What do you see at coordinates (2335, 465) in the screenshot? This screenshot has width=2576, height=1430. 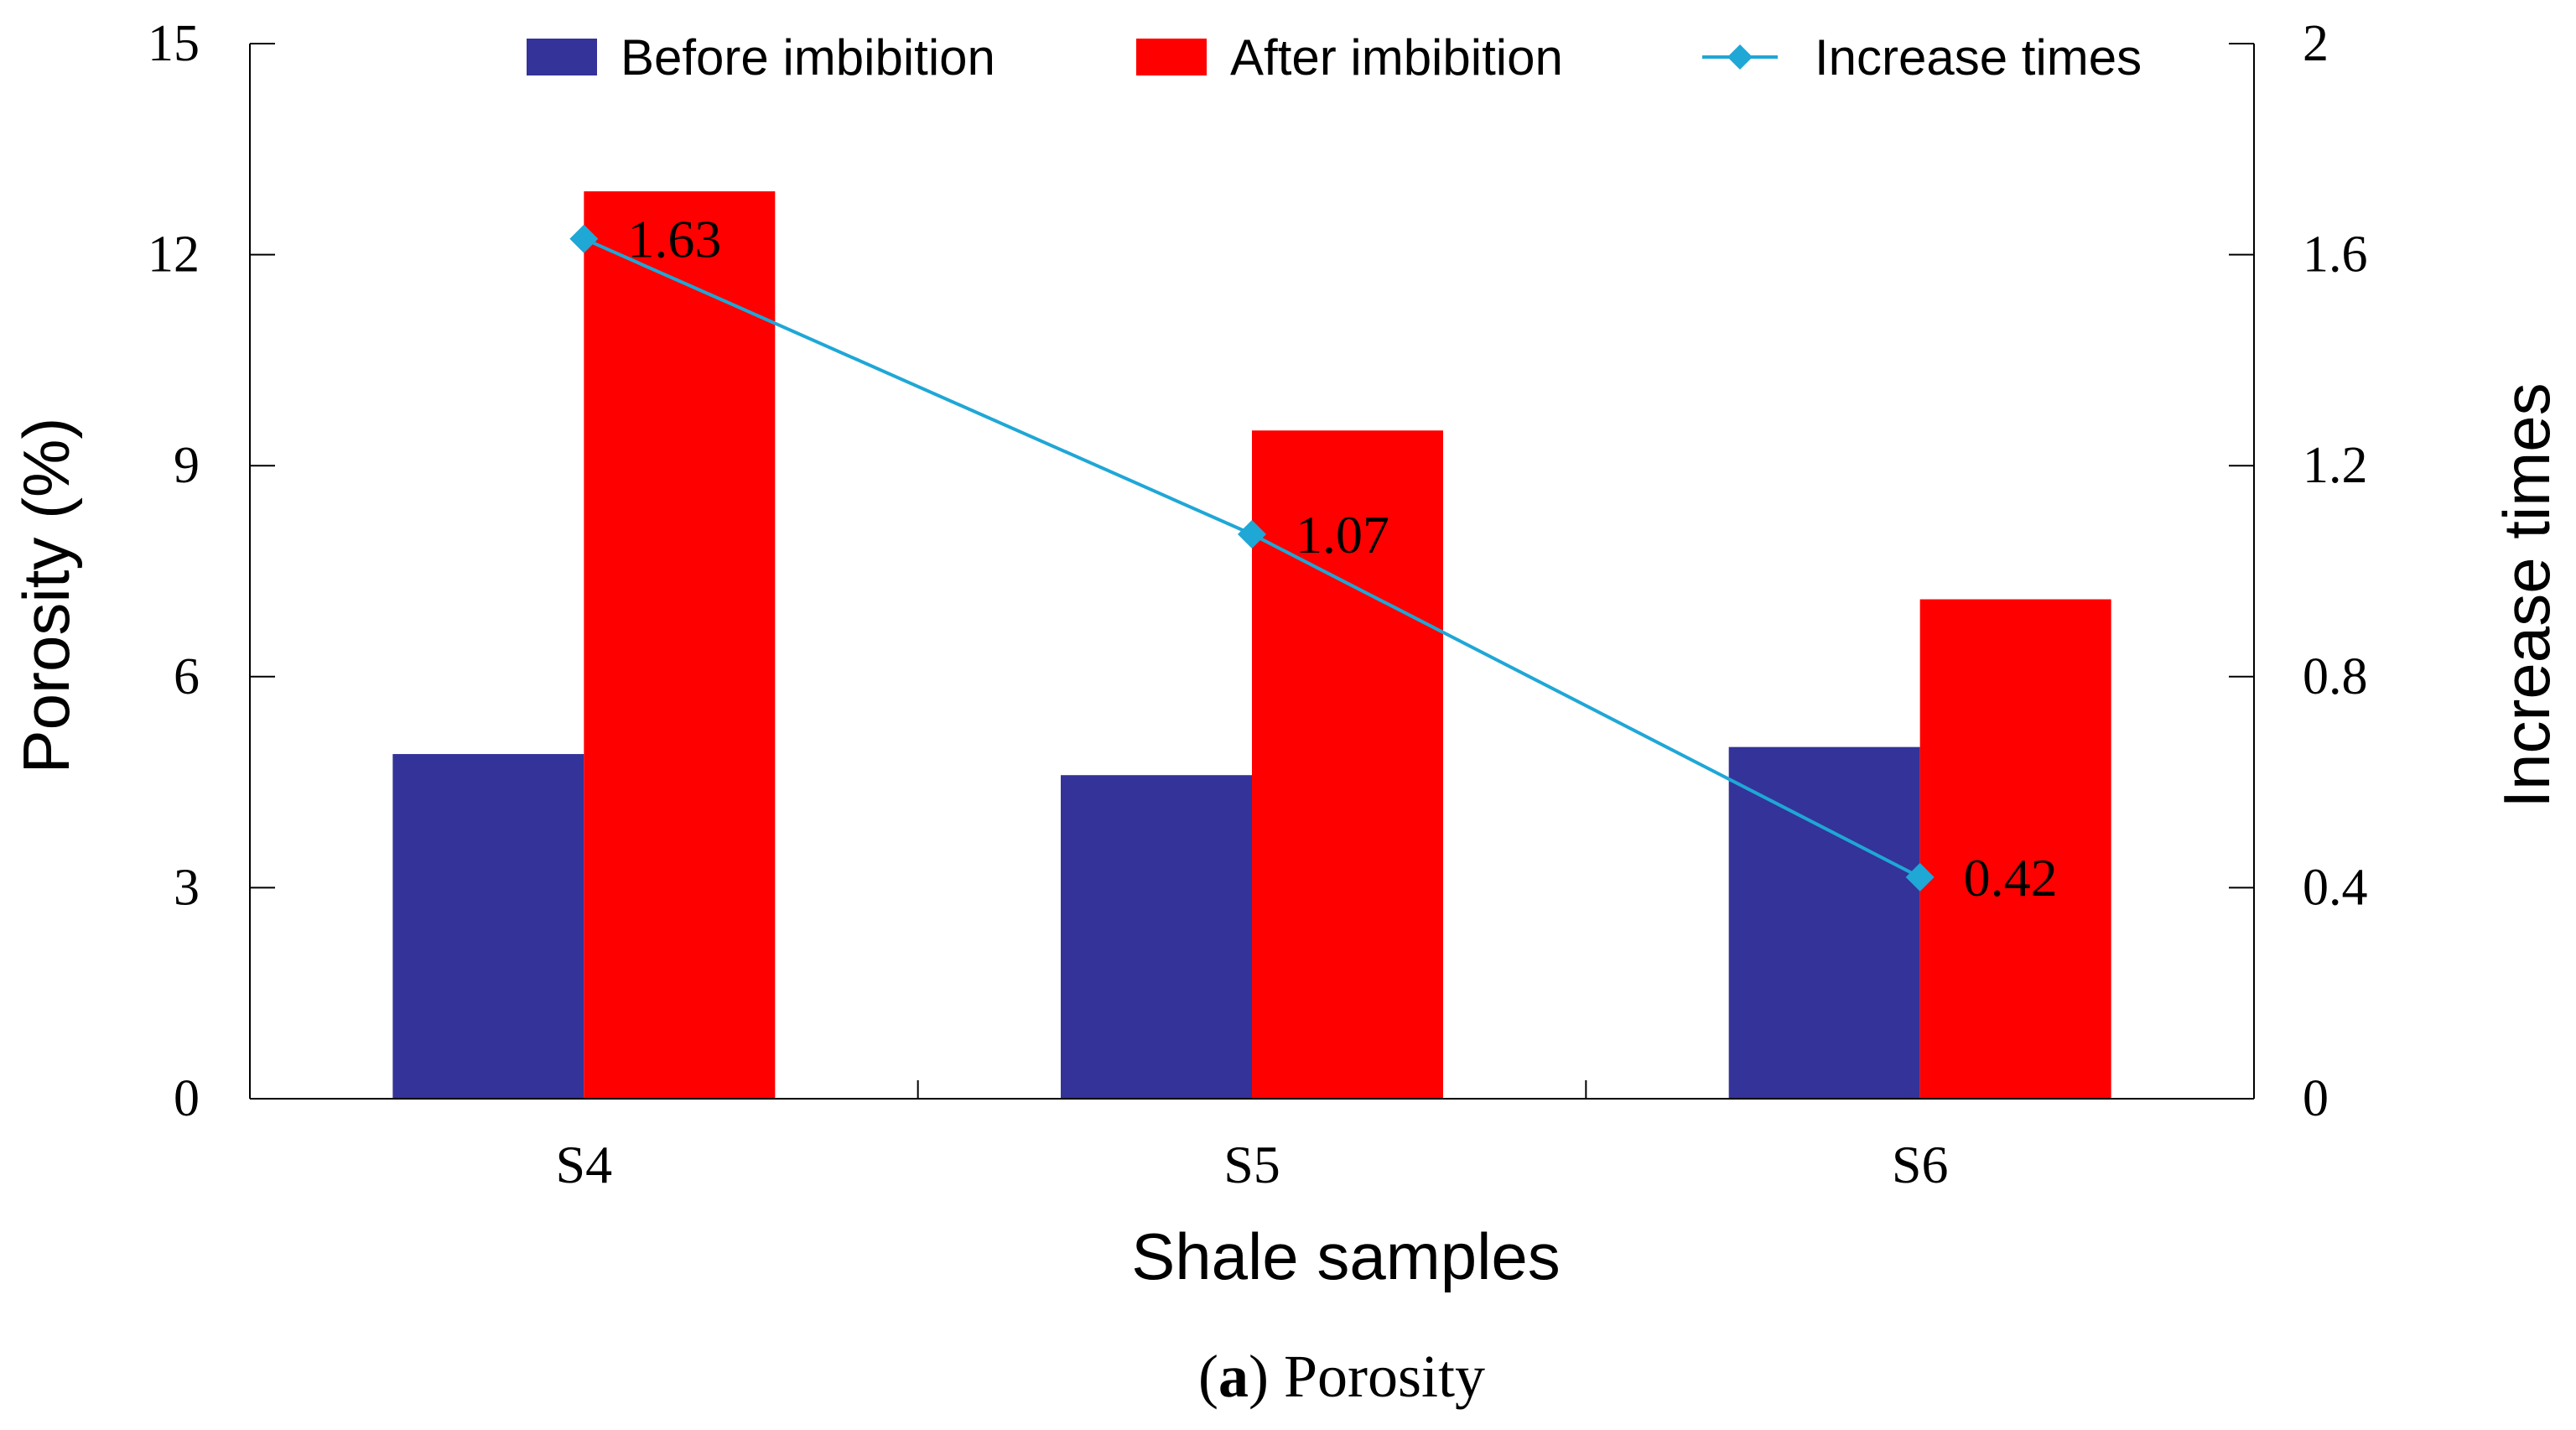 I see `y2-tick-label: 1.2` at bounding box center [2335, 465].